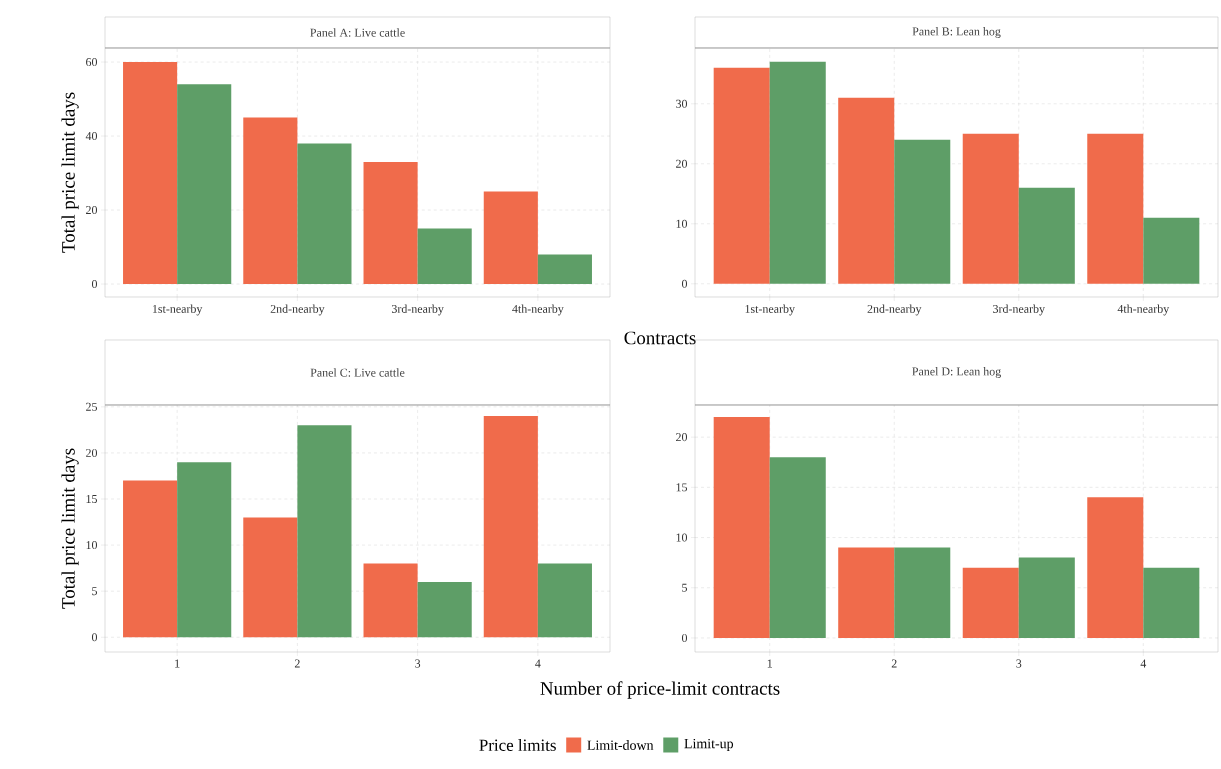  Describe the element at coordinates (91, 136) in the screenshot. I see `y-tick-label: 40` at that location.